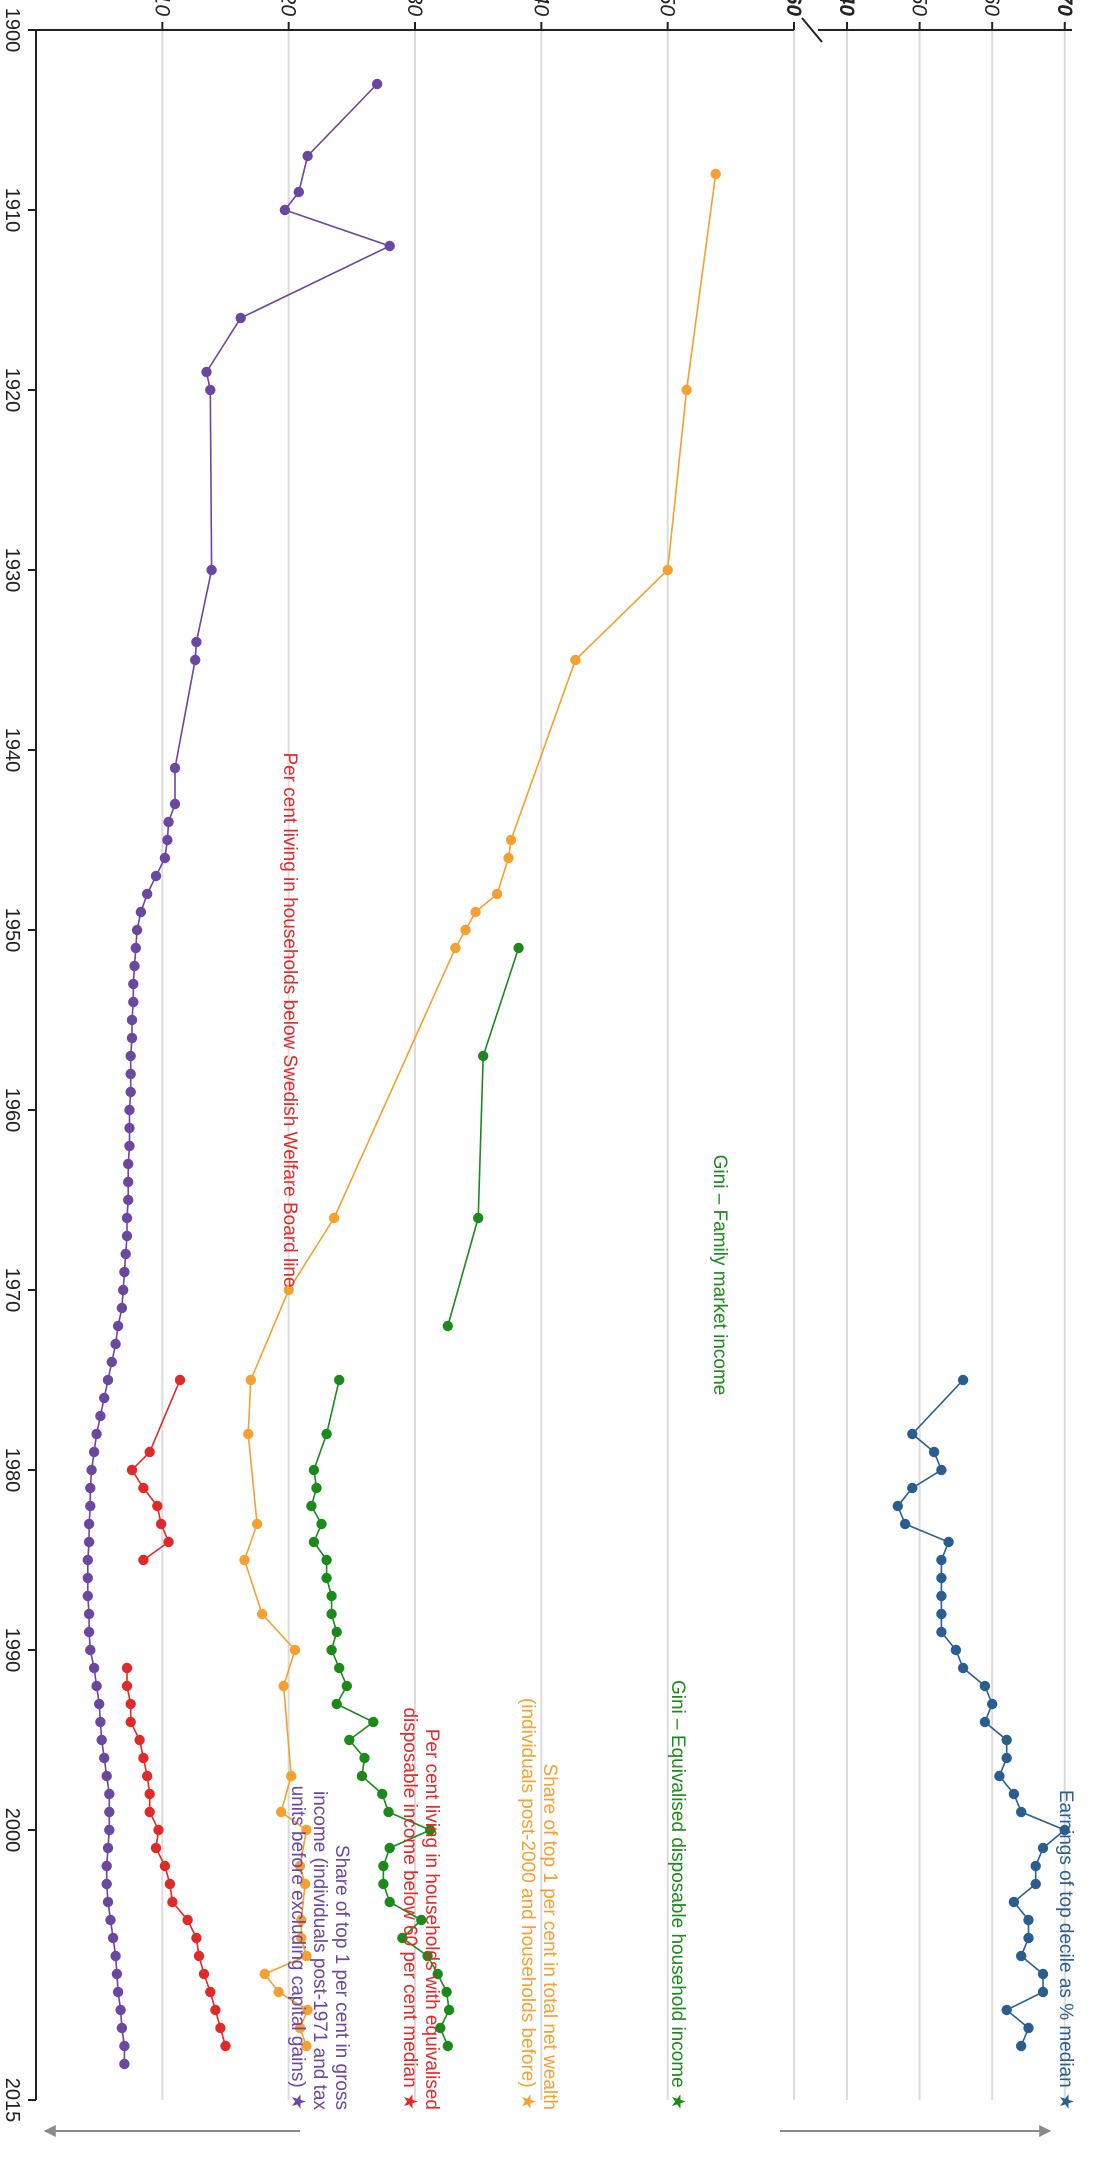 This screenshot has height=2161, width=1094. Describe the element at coordinates (380, 1713) in the screenshot. I see `series-gini_disposable` at that location.